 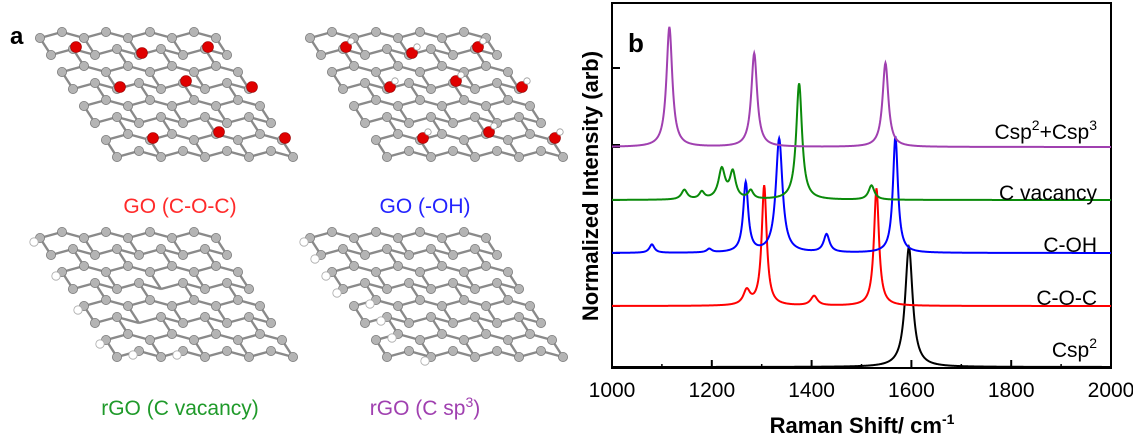 I want to click on carbon-atoms, so click(x=436, y=294).